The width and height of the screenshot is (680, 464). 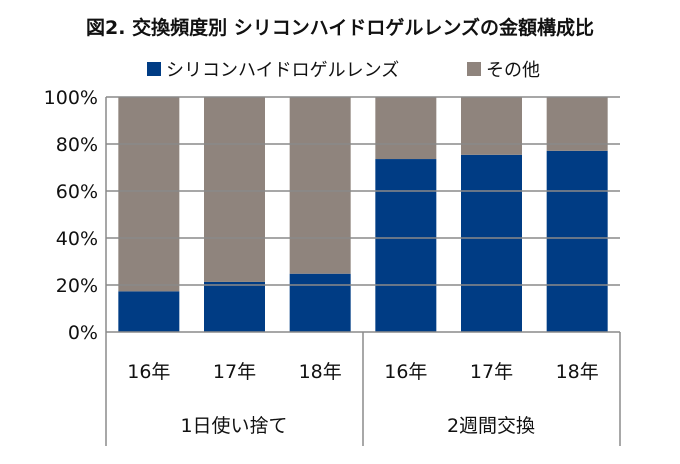 I want to click on group-label-biweekly: 2週間交換, so click(x=491, y=426).